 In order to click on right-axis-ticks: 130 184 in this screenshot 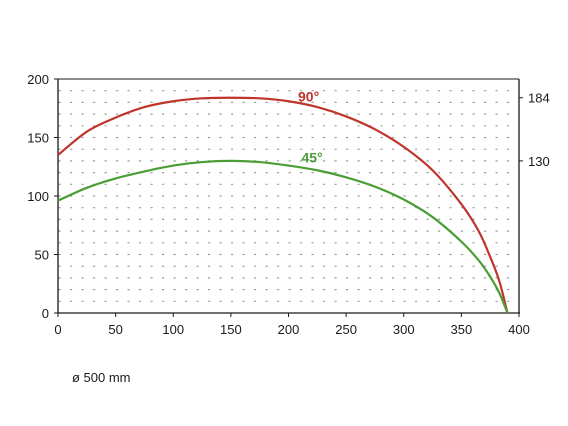, I will do `click(534, 130)`.